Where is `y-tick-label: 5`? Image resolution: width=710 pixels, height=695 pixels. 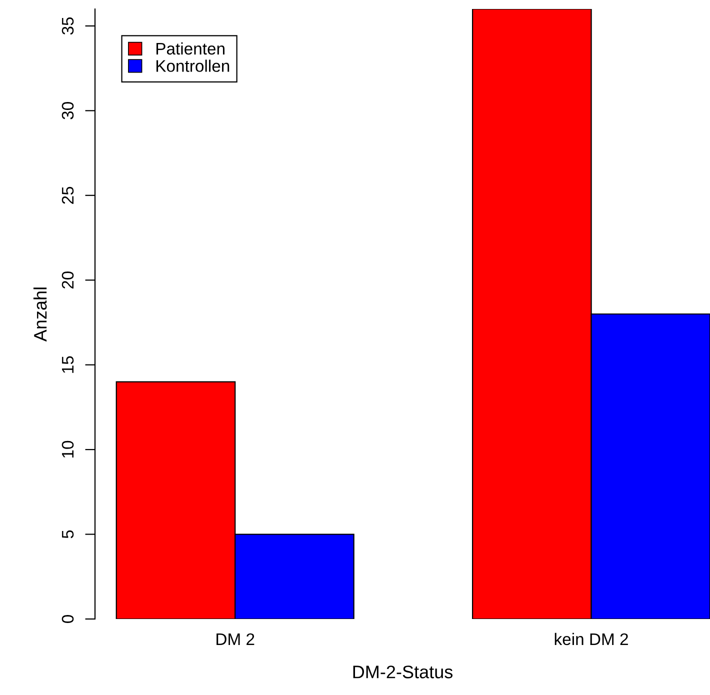
y-tick-label: 5 is located at coordinates (68, 534).